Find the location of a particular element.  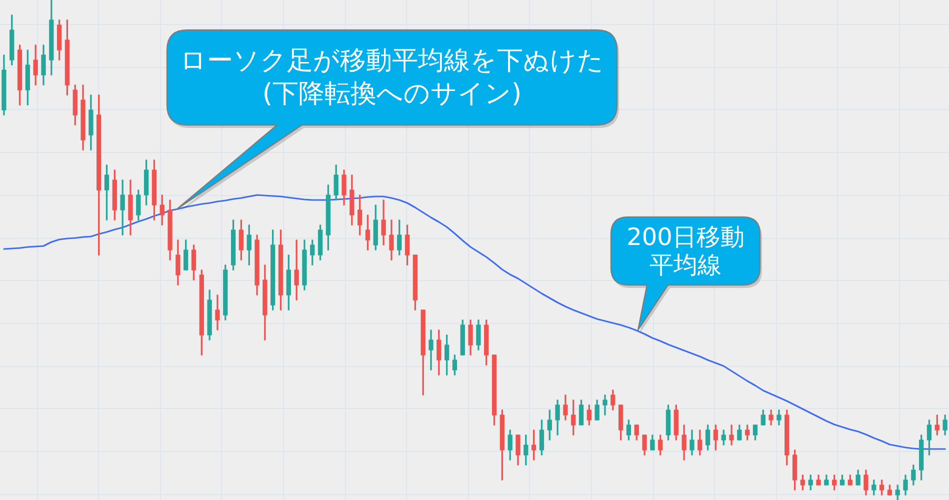

annotation: ローソク足が移動平均線を下ぬけた (下降転換へのサイン) is located at coordinates (392, 77).